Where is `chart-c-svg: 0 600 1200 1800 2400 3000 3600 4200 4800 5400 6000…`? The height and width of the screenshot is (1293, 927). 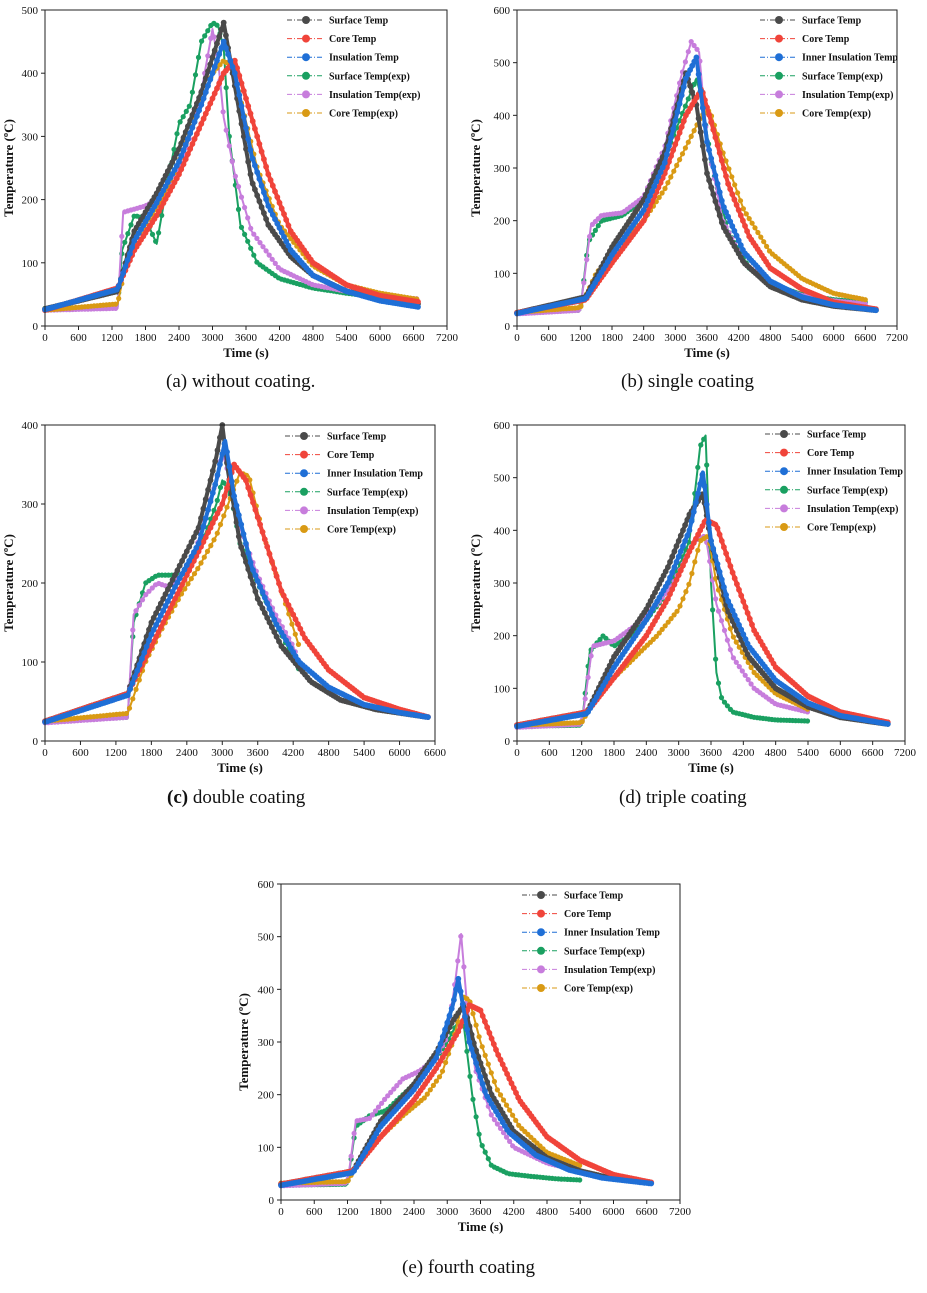 chart-c-svg: 0 600 1200 1800 2400 3000 3600 4200 4800 5400 6000… is located at coordinates (224, 597).